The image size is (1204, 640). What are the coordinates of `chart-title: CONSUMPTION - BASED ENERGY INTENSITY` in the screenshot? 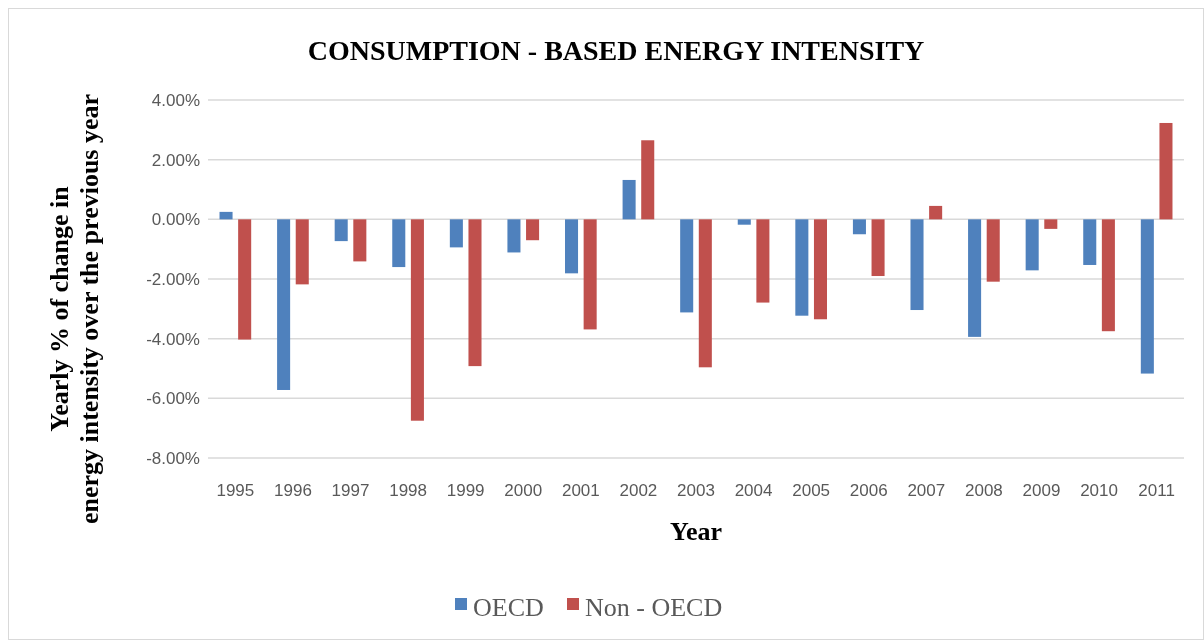 It's located at (616, 50).